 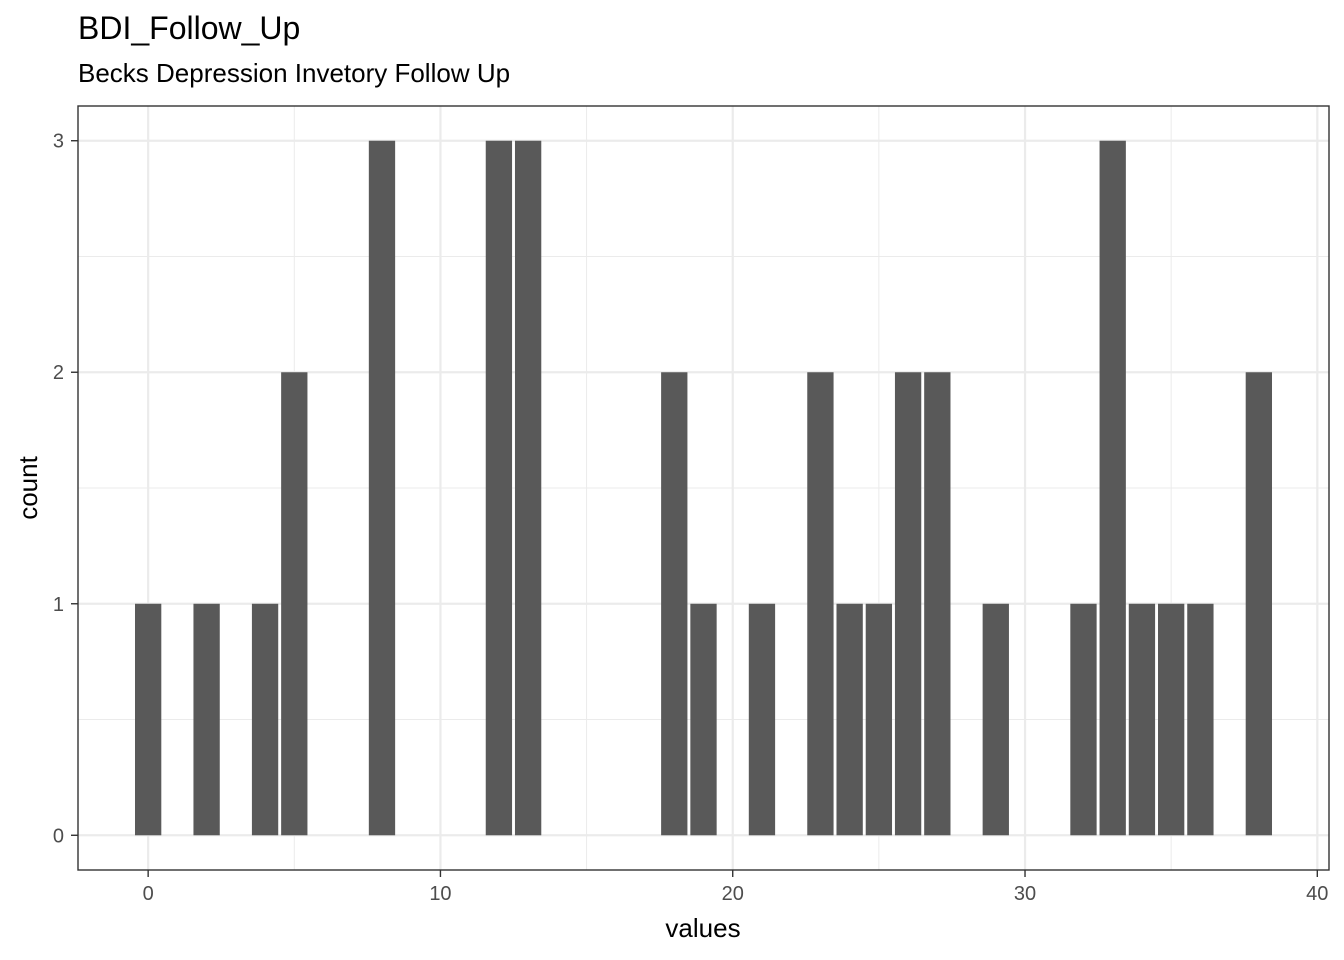 What do you see at coordinates (58, 605) in the screenshot?
I see `y-tick-label: 1` at bounding box center [58, 605].